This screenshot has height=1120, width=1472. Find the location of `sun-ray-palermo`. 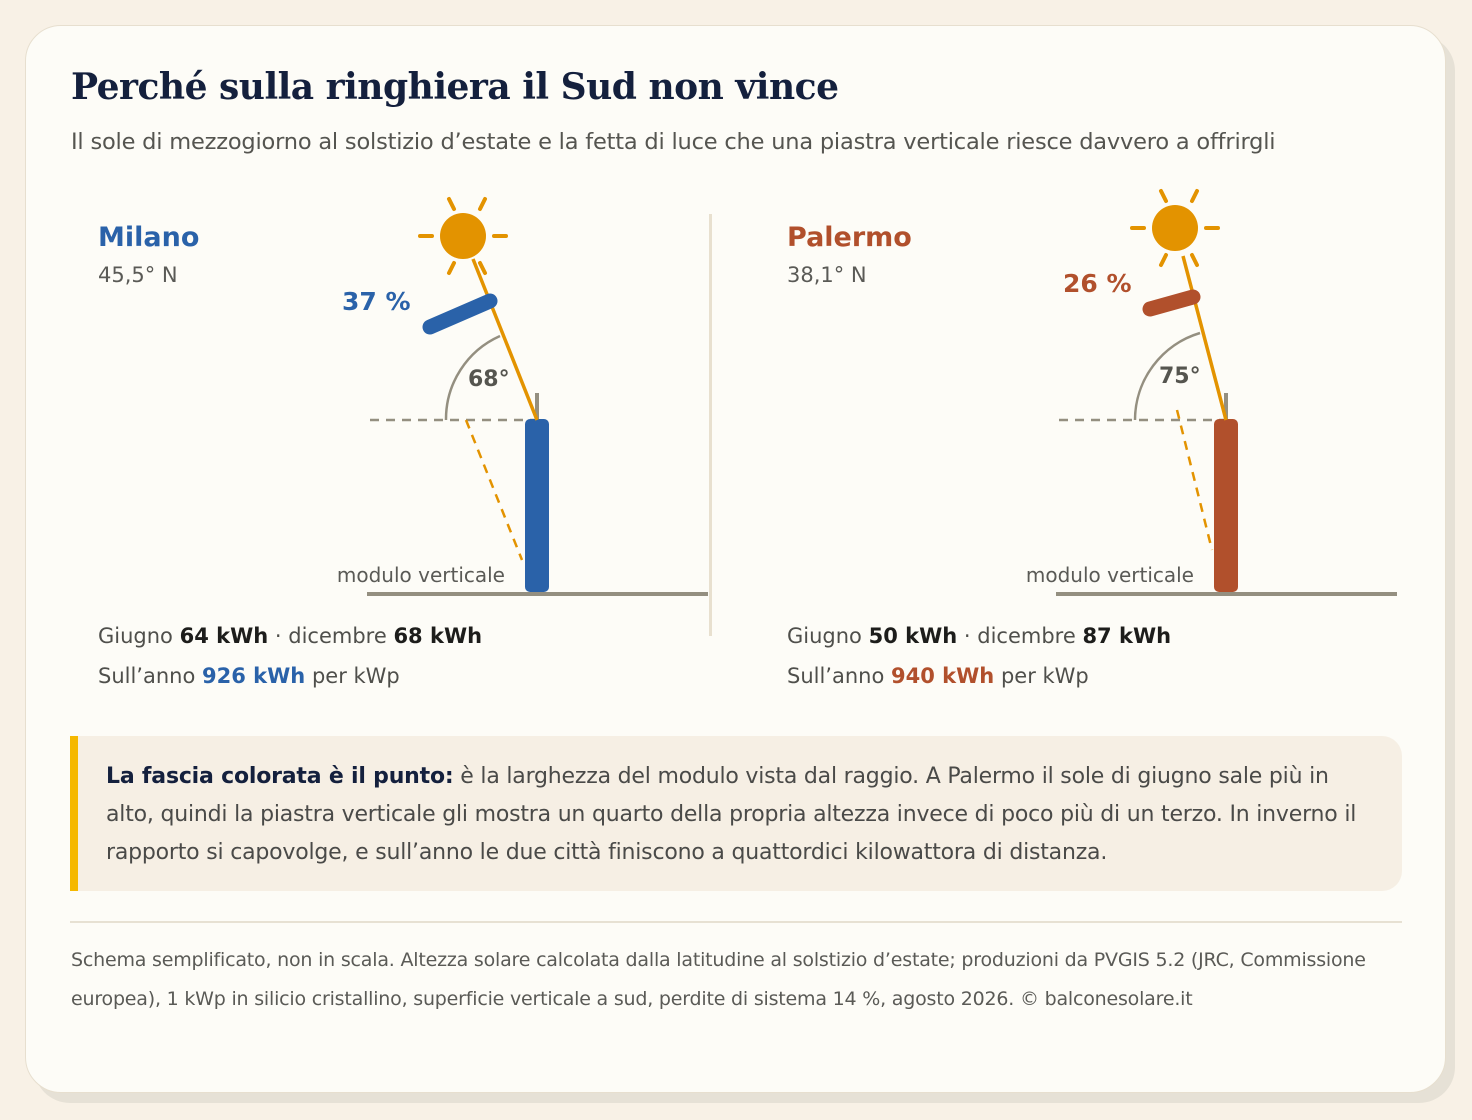

sun-ray-palermo is located at coordinates (1204, 338).